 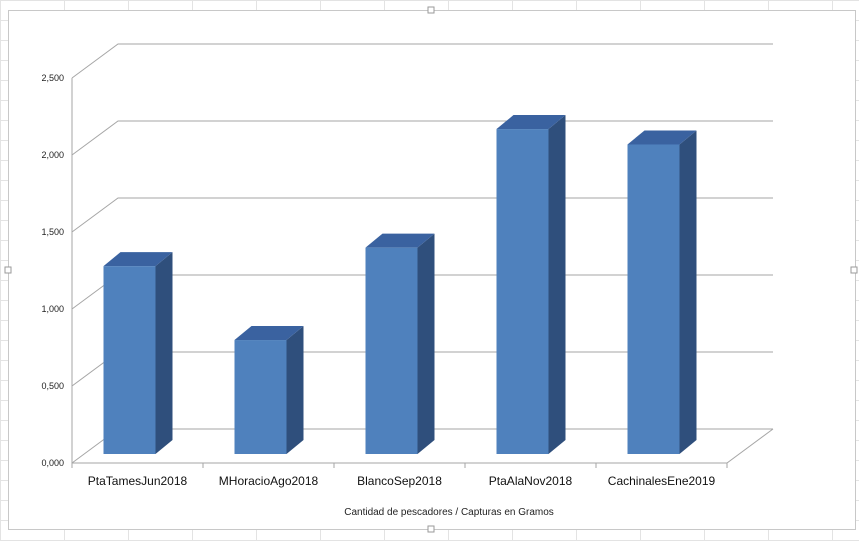 I want to click on x-category-label: BlancoSep2018, so click(x=399, y=481).